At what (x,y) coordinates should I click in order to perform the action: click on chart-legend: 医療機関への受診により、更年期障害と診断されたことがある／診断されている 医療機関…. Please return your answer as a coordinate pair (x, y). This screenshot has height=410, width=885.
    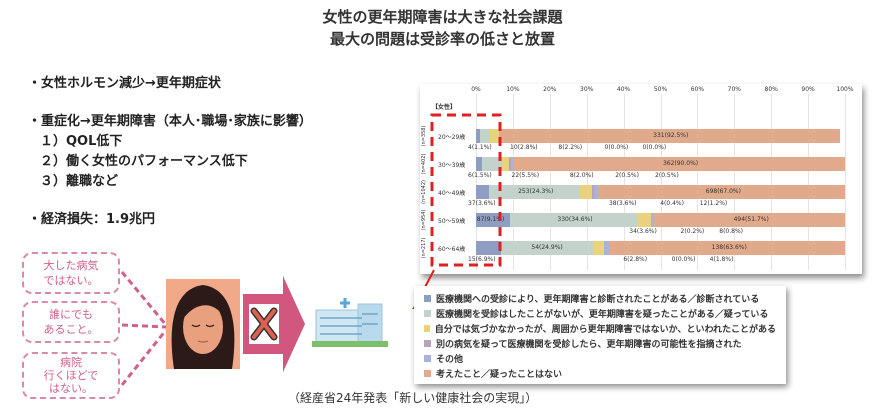
    Looking at the image, I should click on (600, 335).